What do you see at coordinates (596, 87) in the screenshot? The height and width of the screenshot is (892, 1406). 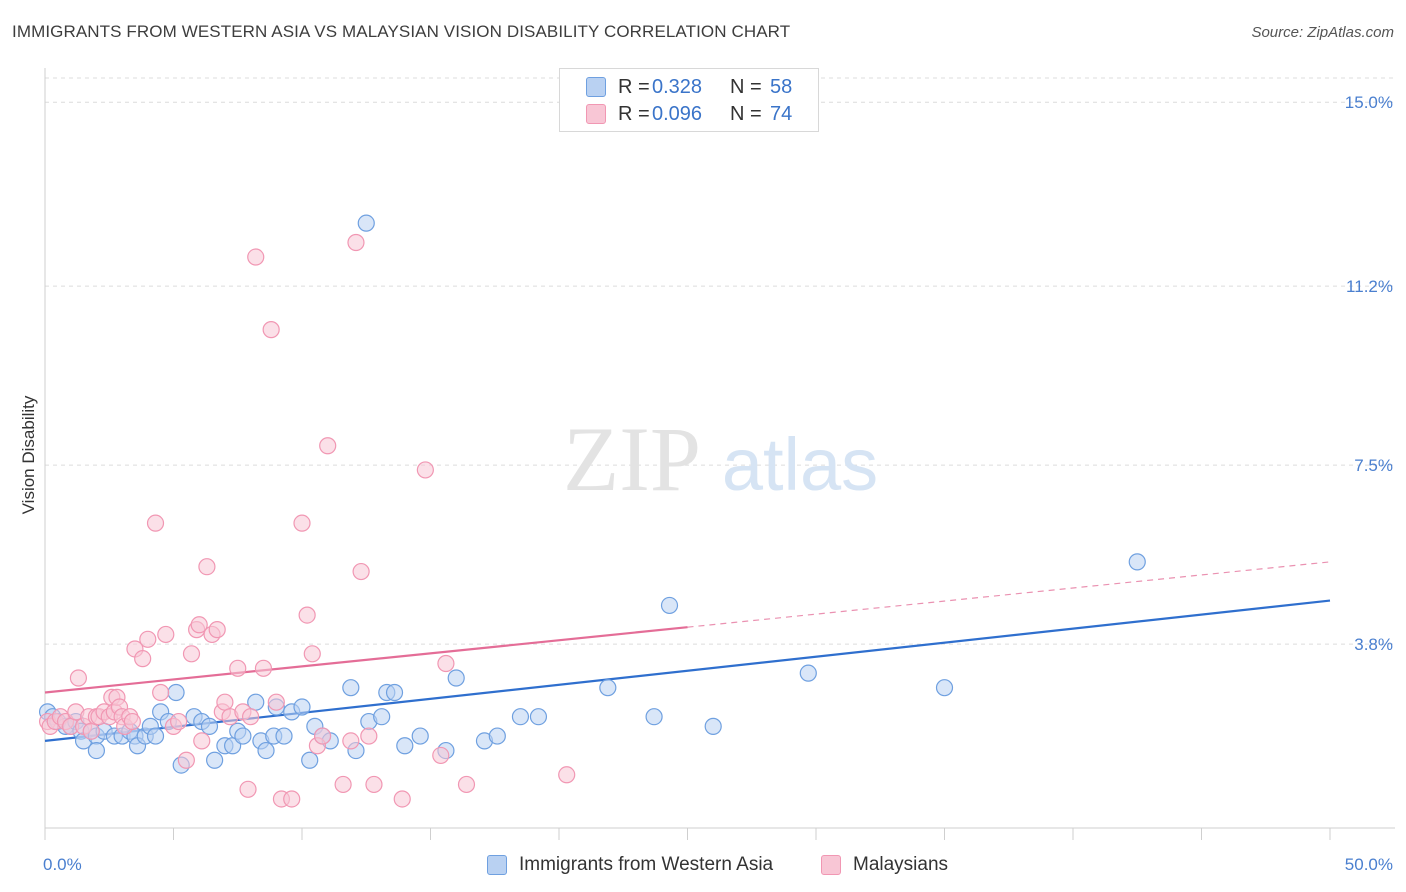 I see `legend-swatch-blue` at bounding box center [596, 87].